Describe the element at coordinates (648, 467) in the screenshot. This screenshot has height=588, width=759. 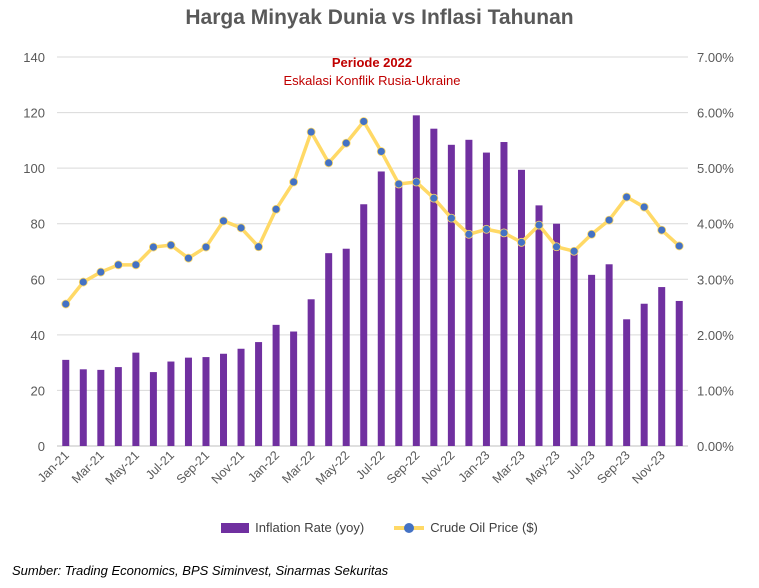
I see `x-axis-tick-label: Nov-23` at that location.